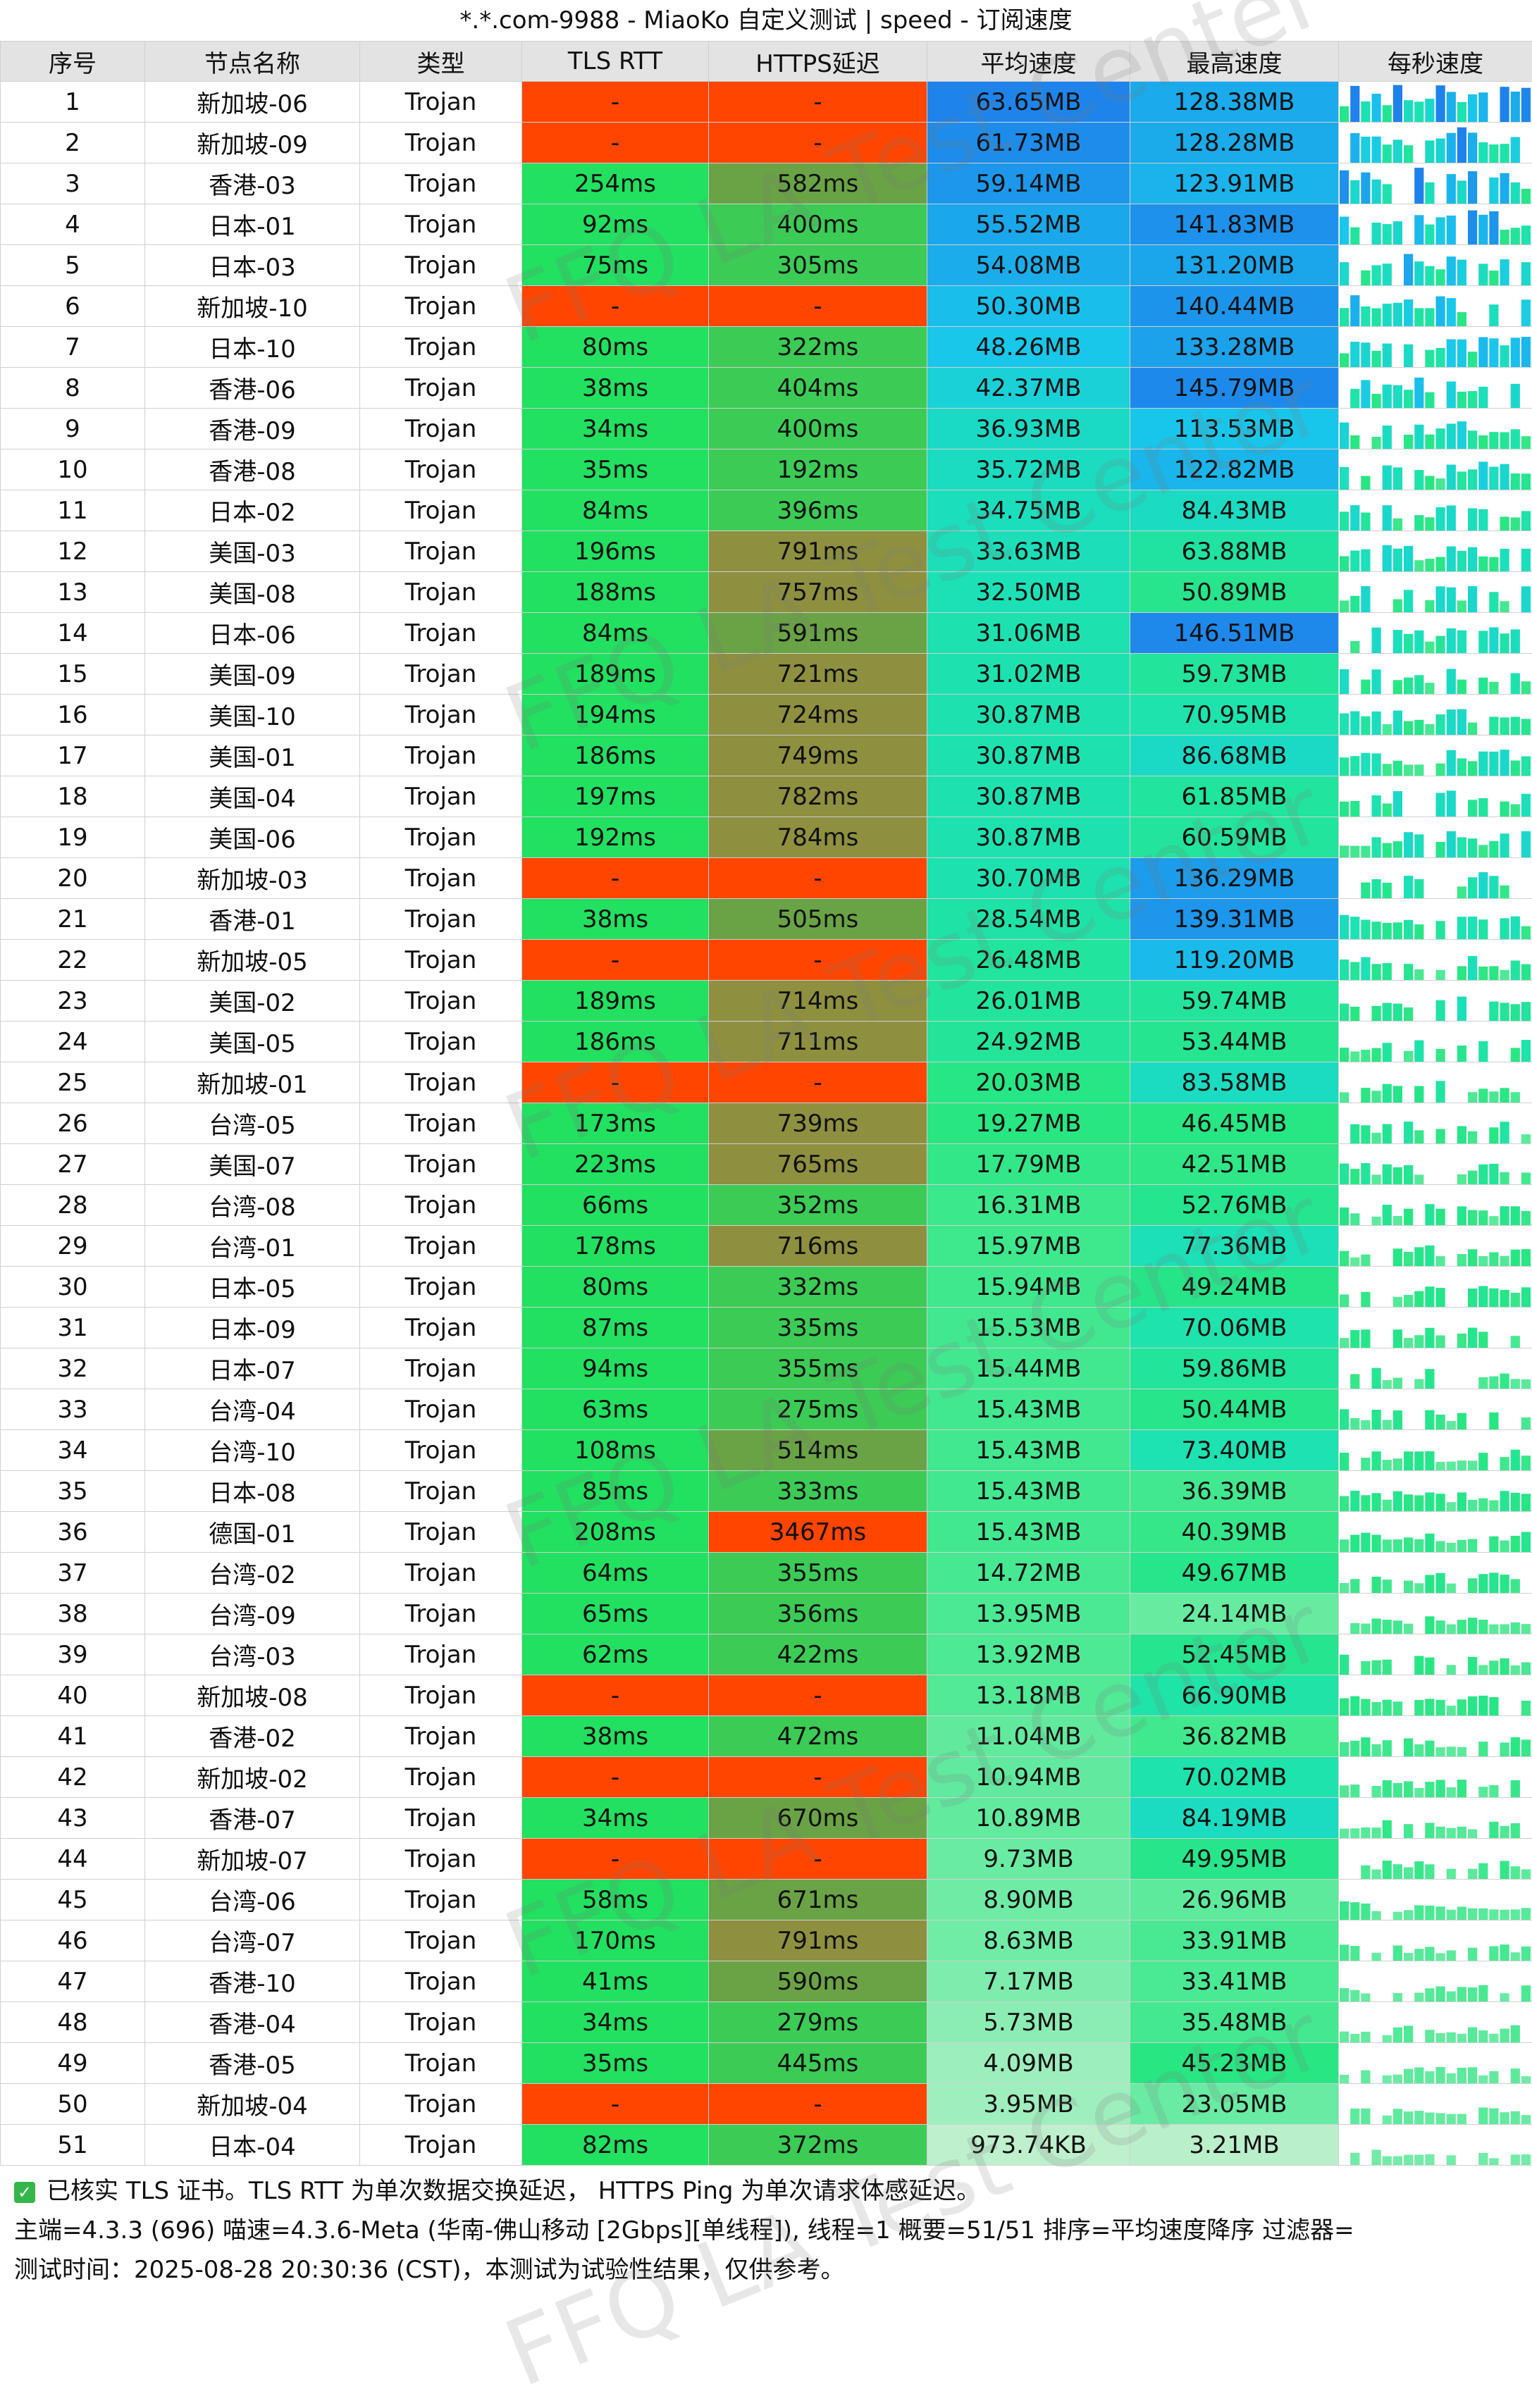 The image size is (1532, 2408). What do you see at coordinates (252, 1002) in the screenshot?
I see `node-name: 美国-02` at bounding box center [252, 1002].